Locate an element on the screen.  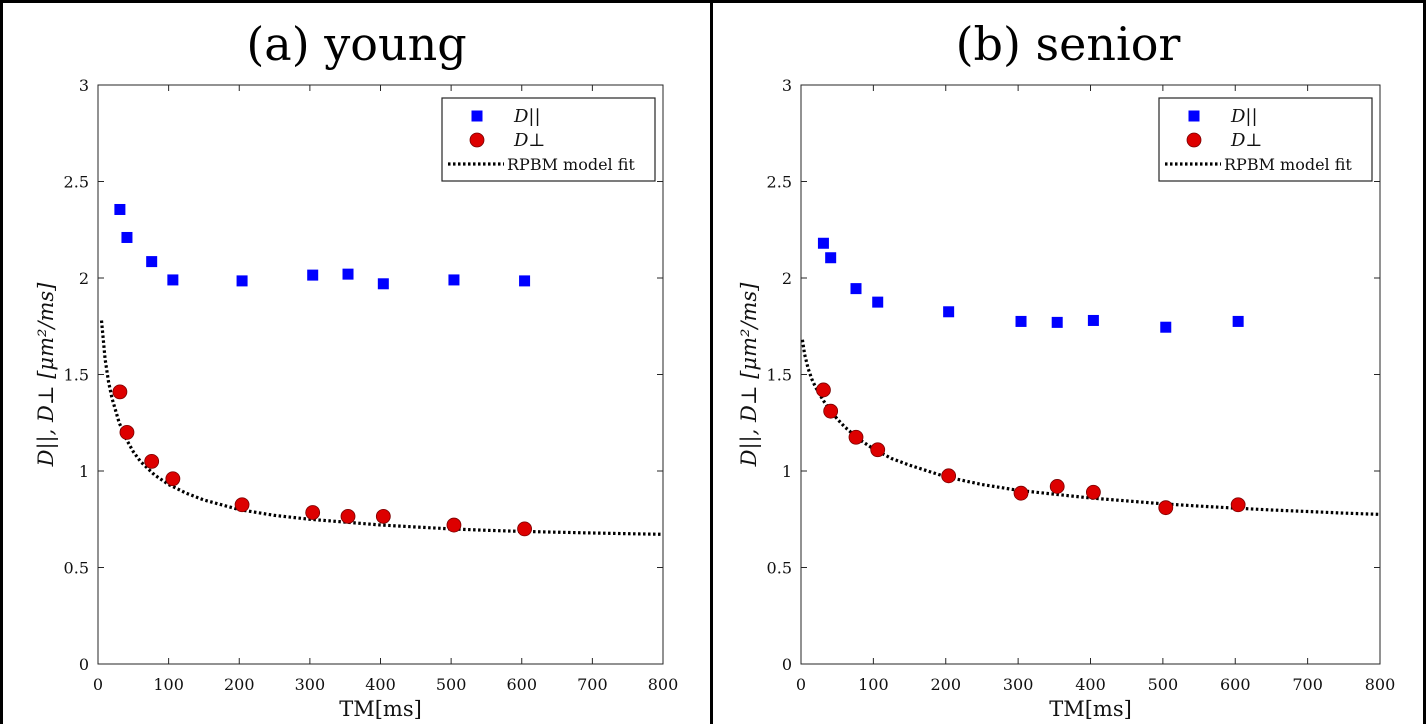
chart-title: (a) young is located at coordinates (356, 44).